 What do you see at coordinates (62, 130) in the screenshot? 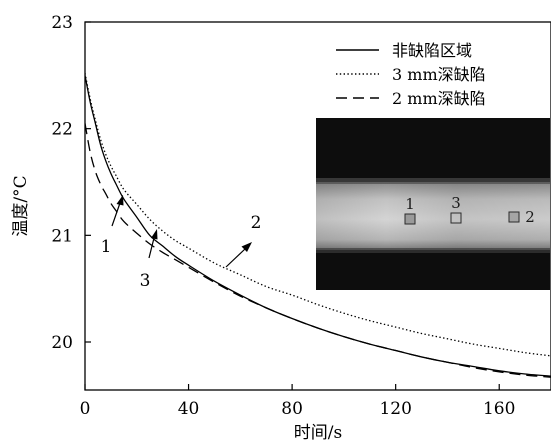
I see `y-tick-label: 22` at bounding box center [62, 130].